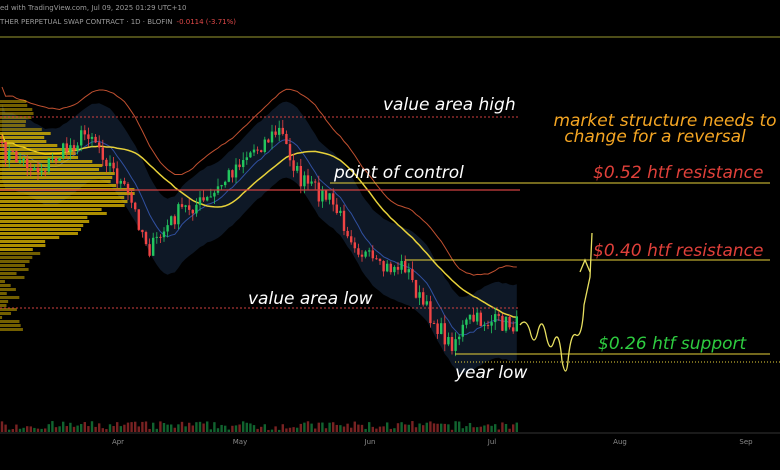 The image size is (780, 470). I want to click on month-label: Sep, so click(746, 442).